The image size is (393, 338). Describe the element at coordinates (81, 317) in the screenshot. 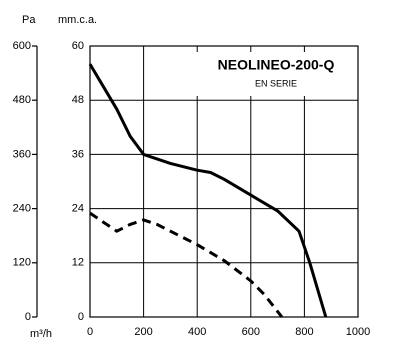

I see `y-tick-label: 0` at that location.